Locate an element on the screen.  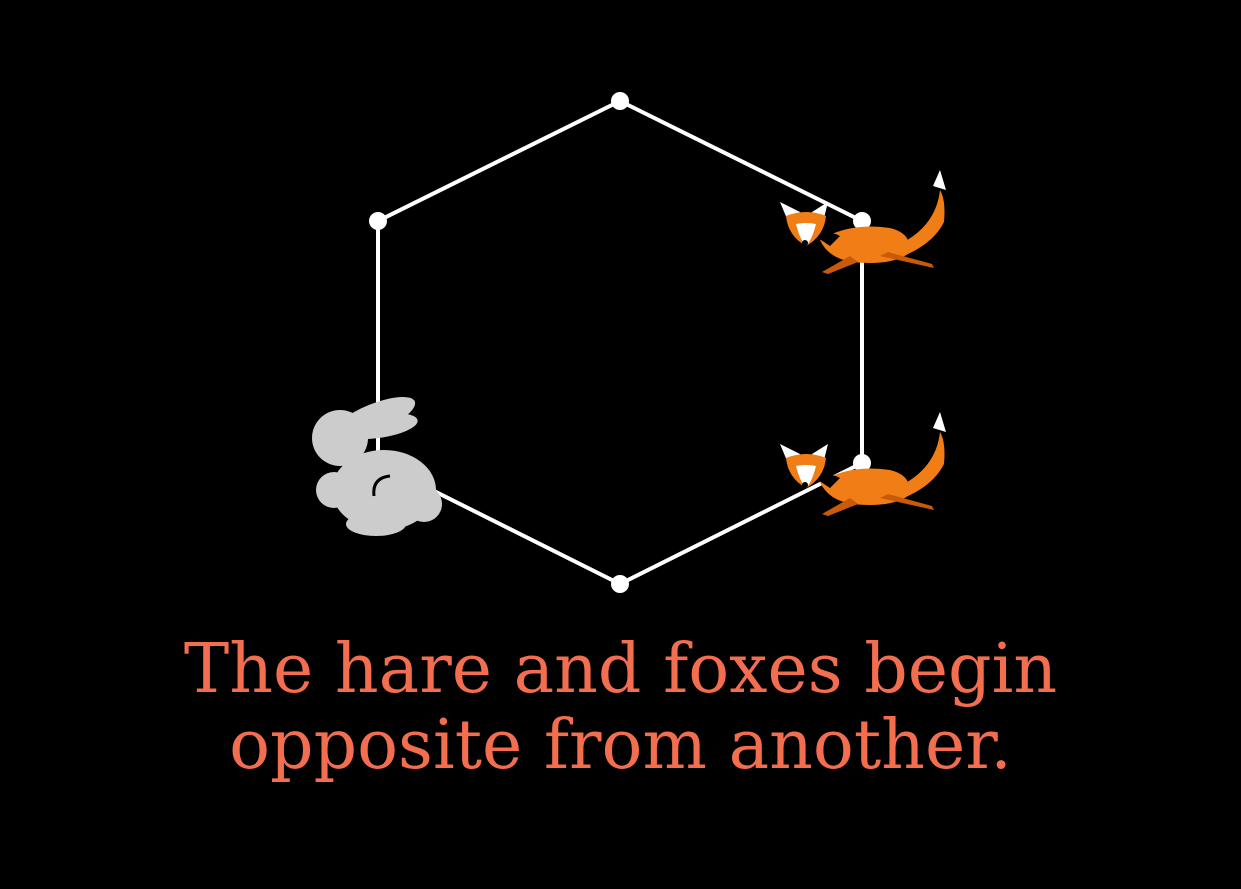
vertex-top is located at coordinates (620, 101).